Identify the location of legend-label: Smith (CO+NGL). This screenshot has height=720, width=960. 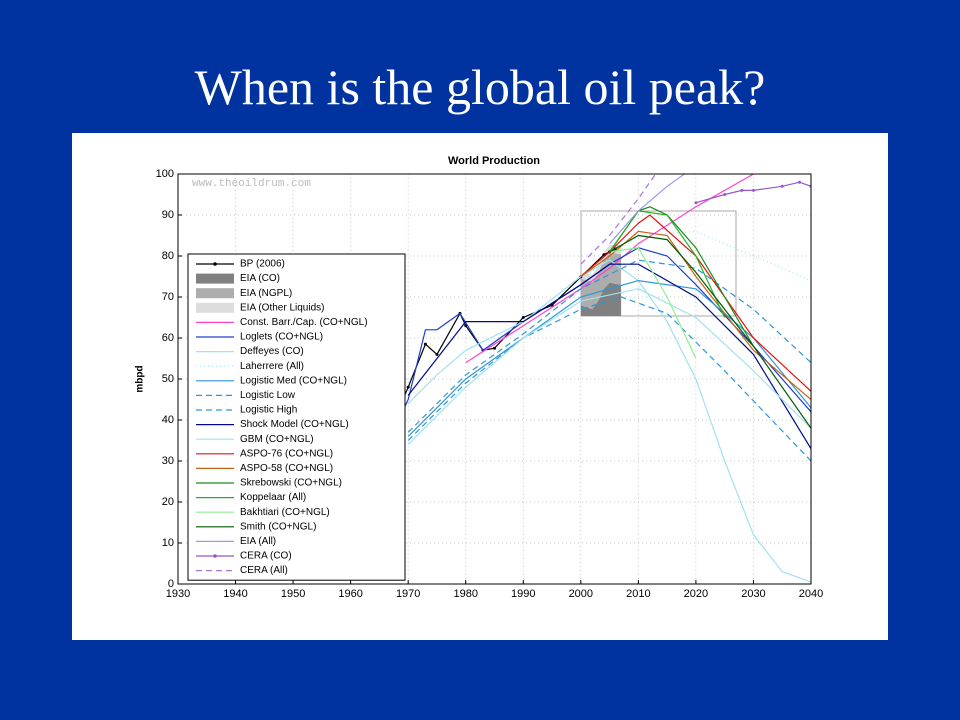
(278, 526).